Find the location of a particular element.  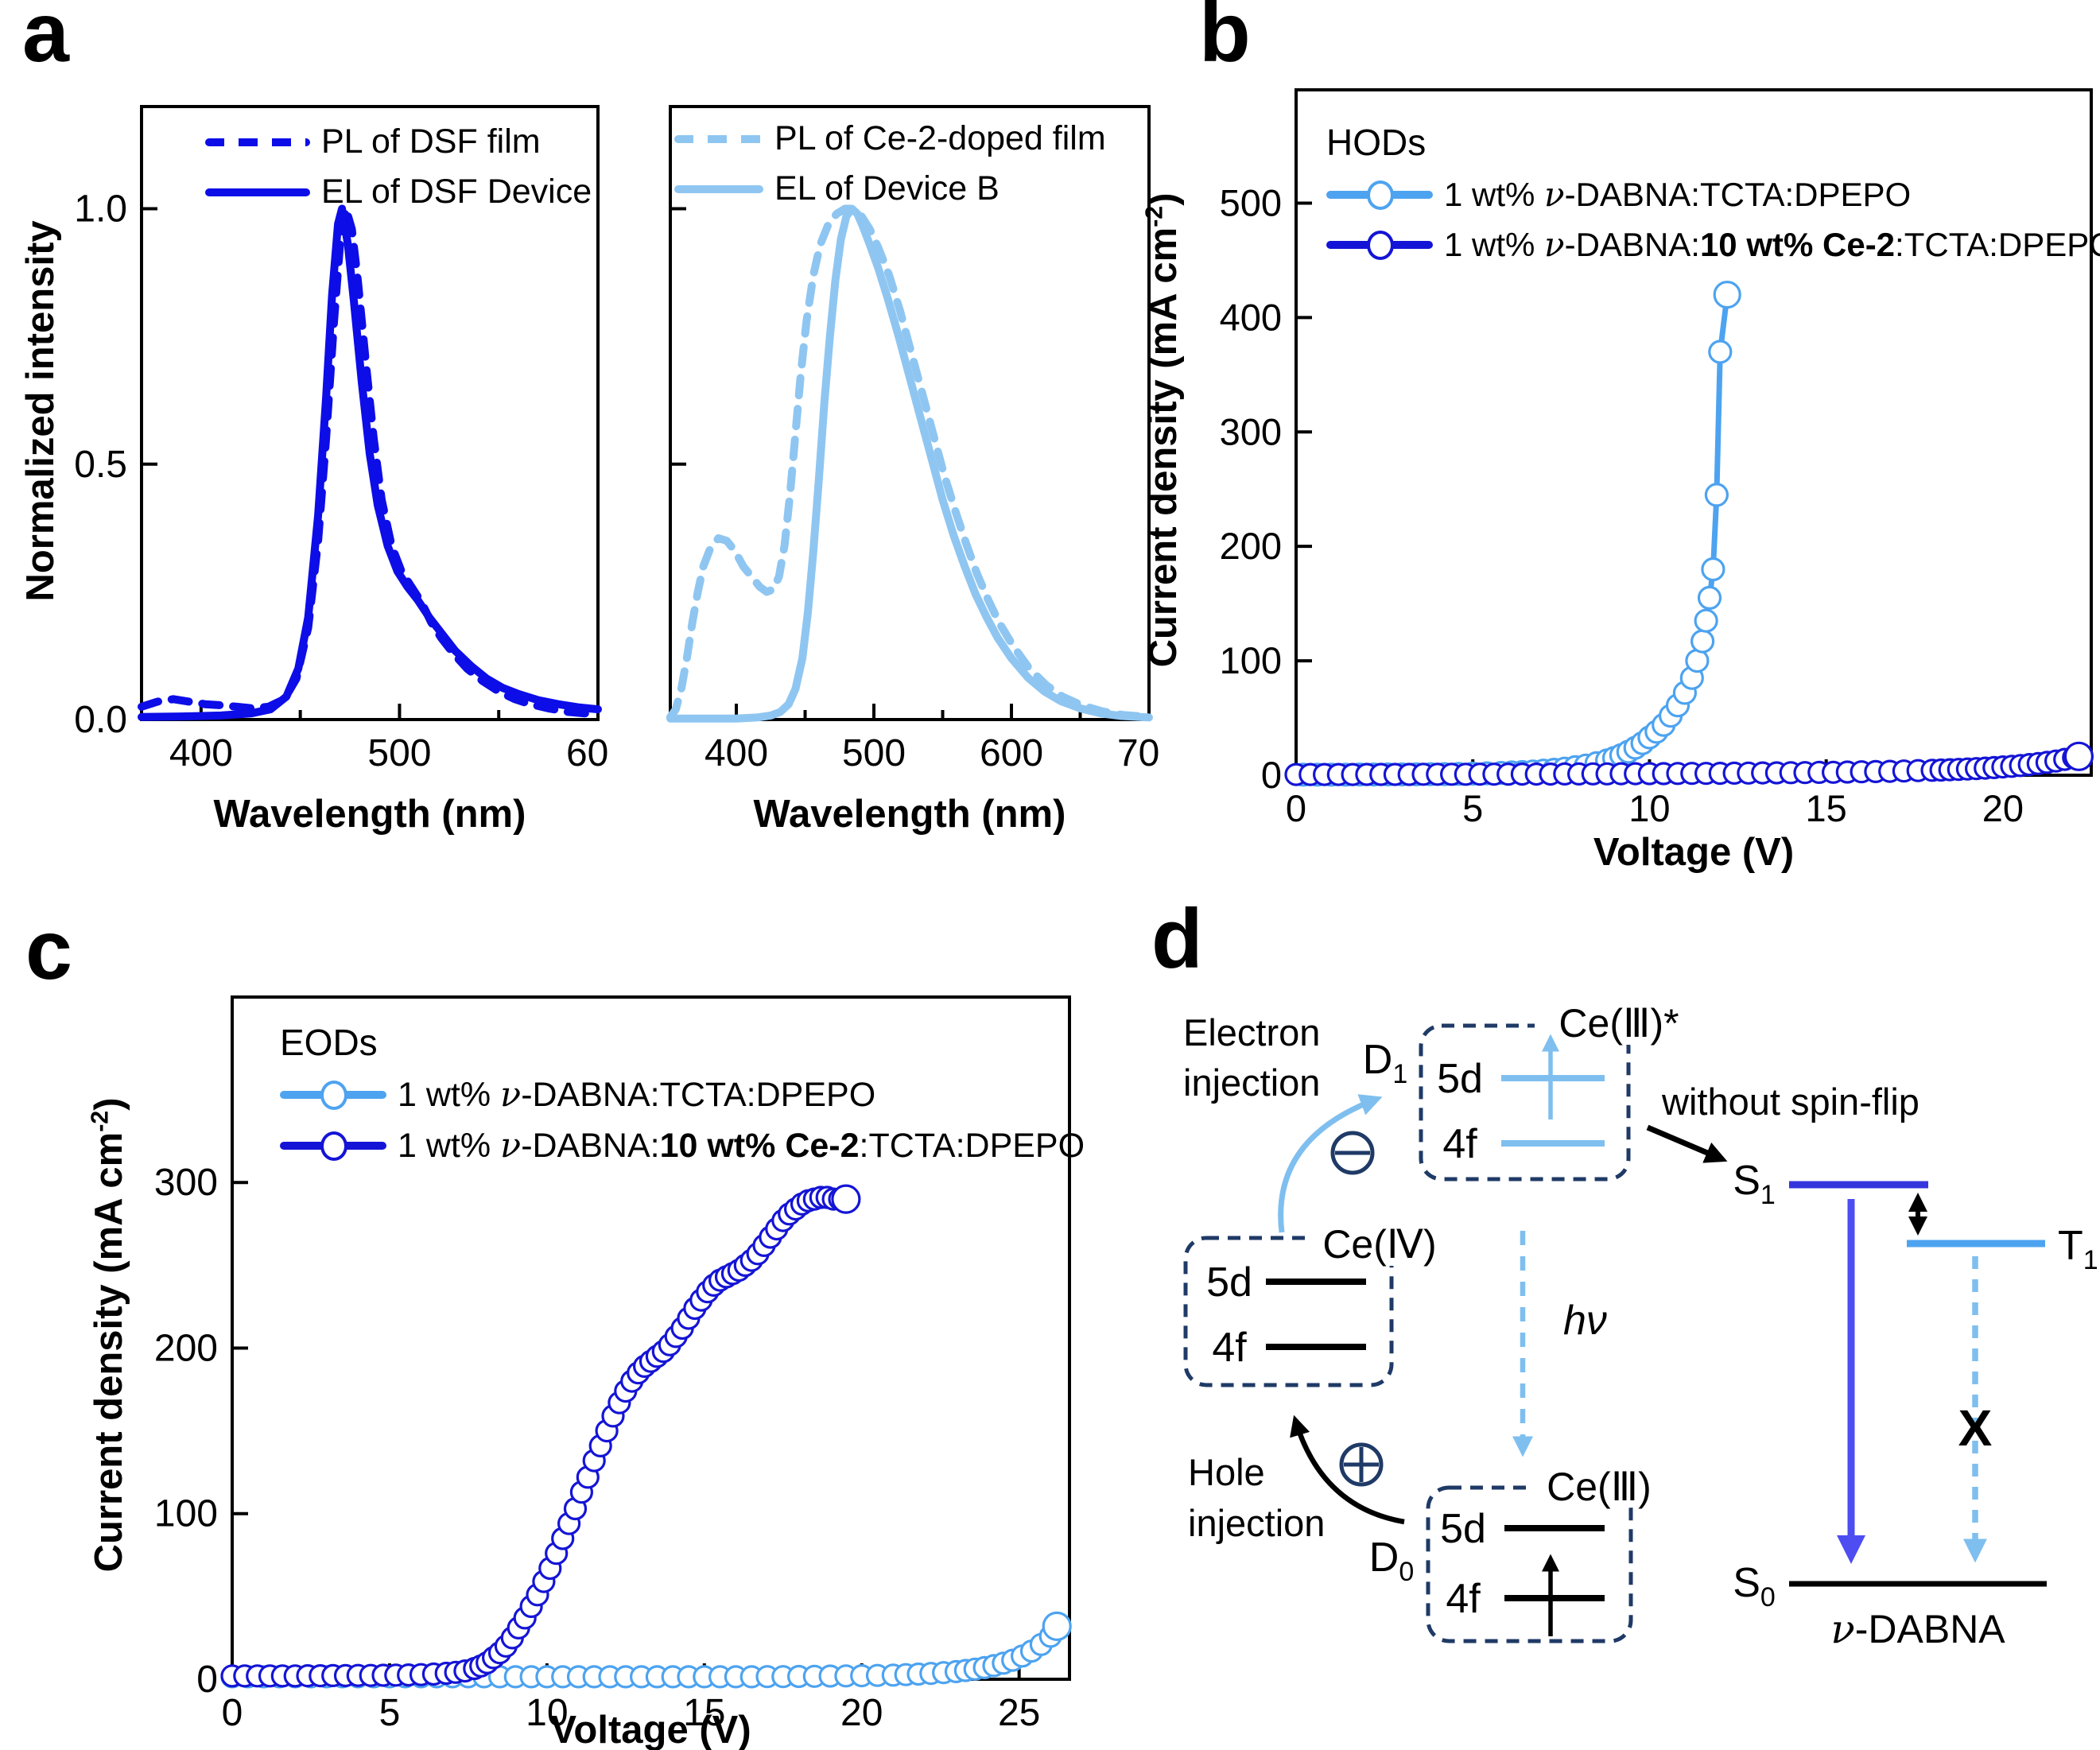

panel-b-letter: b is located at coordinates (1225, 40).